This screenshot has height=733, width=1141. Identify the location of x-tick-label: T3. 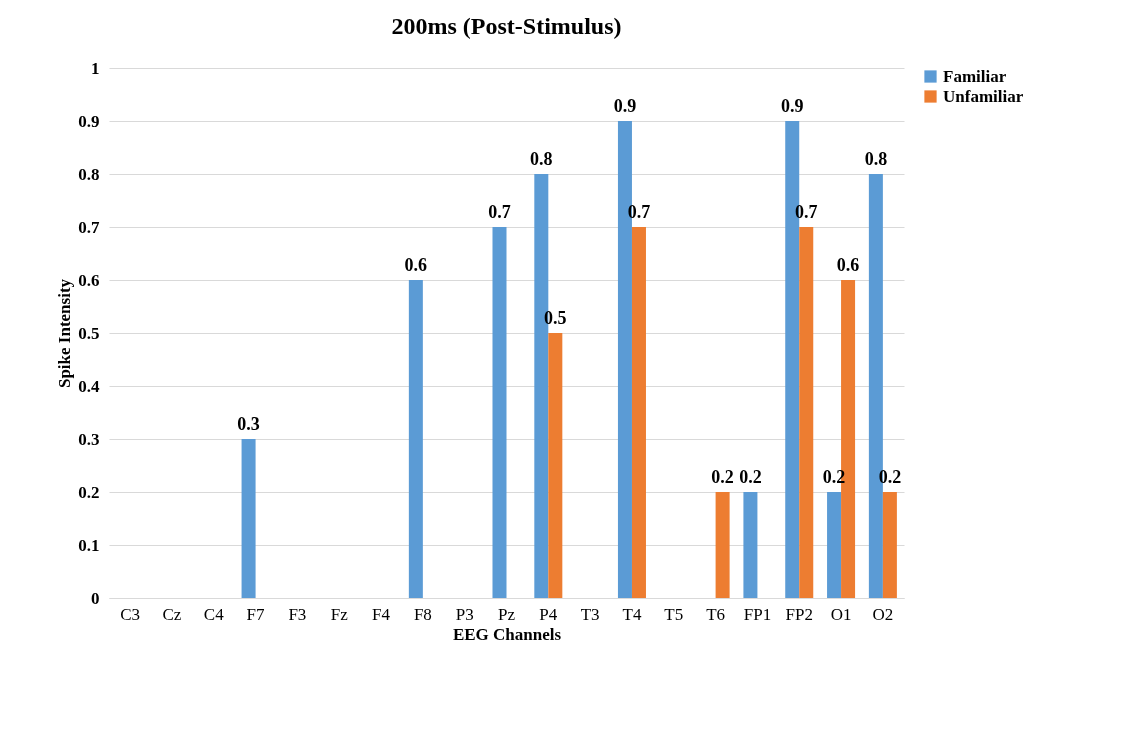
(590, 614).